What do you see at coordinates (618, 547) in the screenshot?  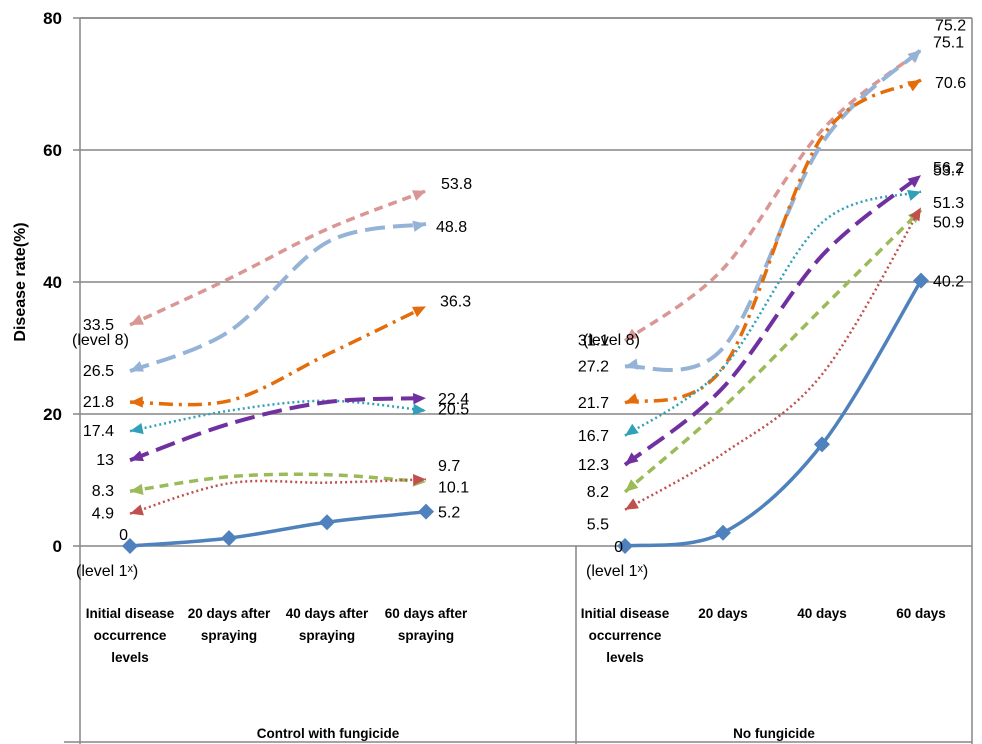 I see `data-label: 0` at bounding box center [618, 547].